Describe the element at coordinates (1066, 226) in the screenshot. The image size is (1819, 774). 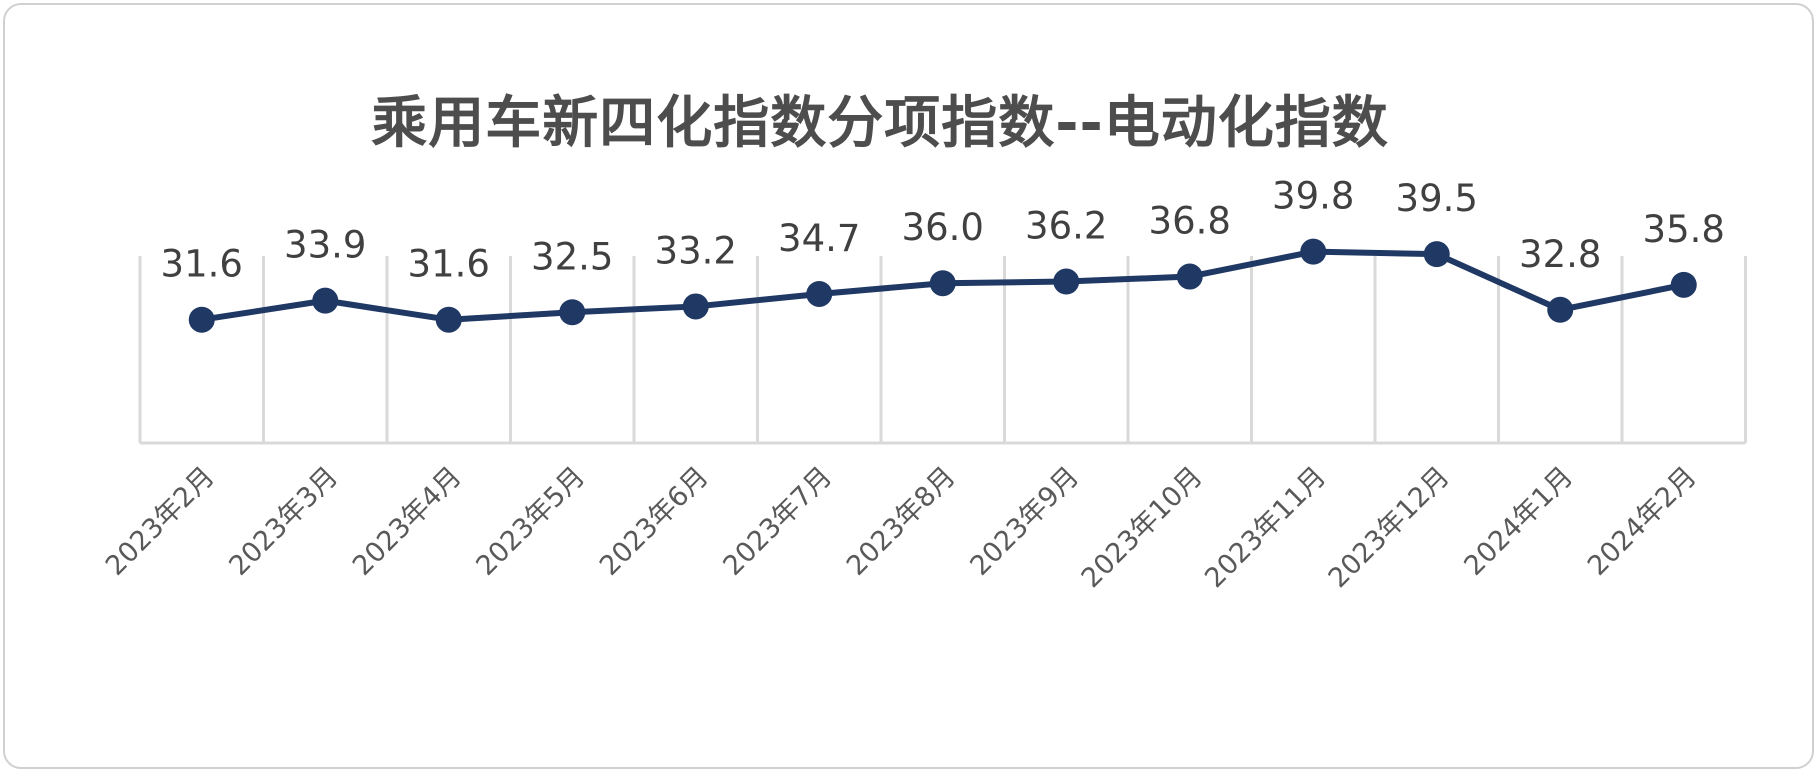
I see `data-label: 36.2` at that location.